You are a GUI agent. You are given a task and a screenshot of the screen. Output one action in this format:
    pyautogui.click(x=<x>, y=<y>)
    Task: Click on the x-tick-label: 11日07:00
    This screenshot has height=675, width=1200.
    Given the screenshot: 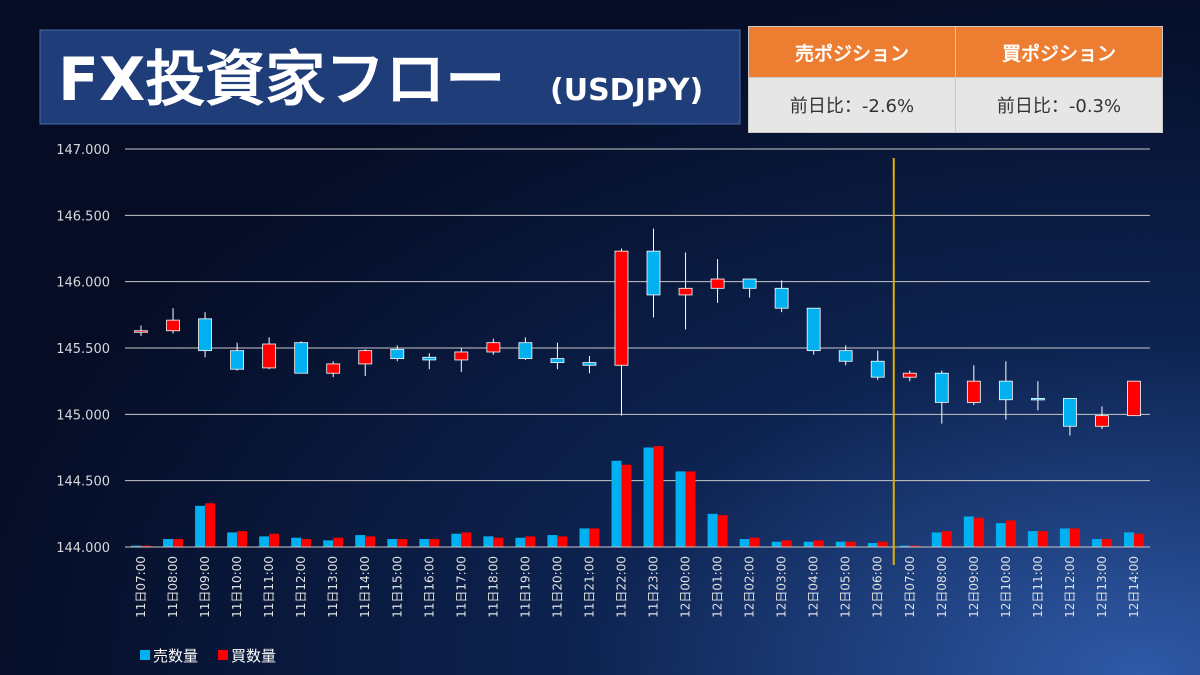 What is the action you would take?
    pyautogui.click(x=141, y=587)
    